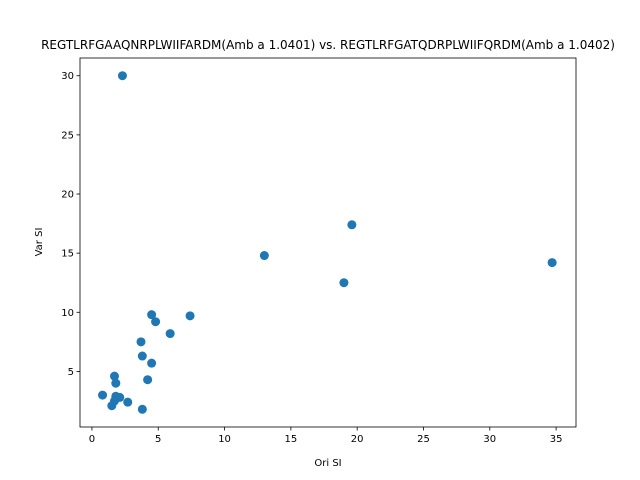  What do you see at coordinates (67, 135) in the screenshot?
I see `y-tick-label: 25` at bounding box center [67, 135].